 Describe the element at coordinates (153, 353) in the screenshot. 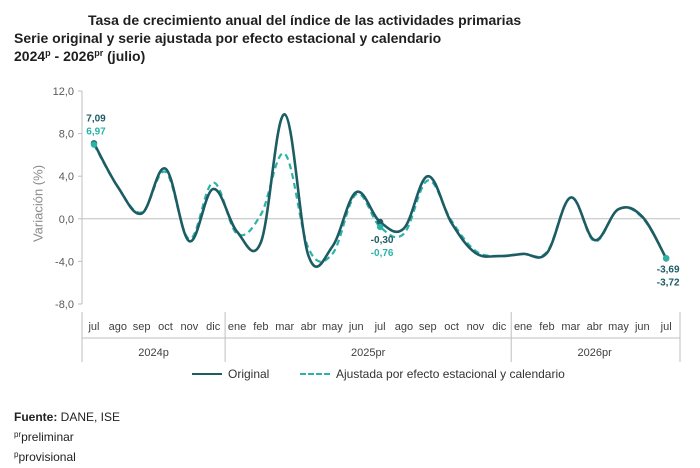

I see `year-group-label: 2024p` at that location.